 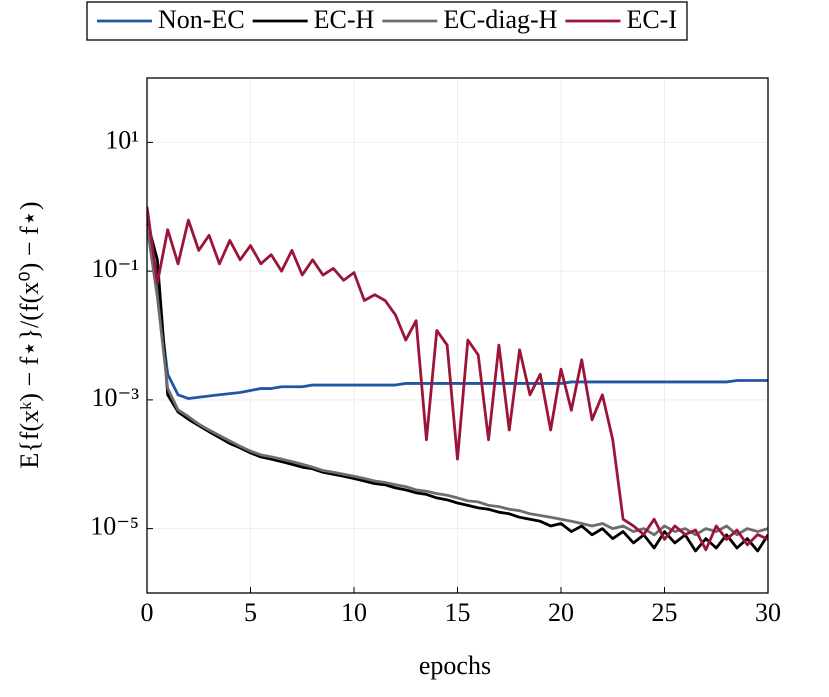 What do you see at coordinates (651, 19) in the screenshot?
I see `legend-label: EC-I` at bounding box center [651, 19].